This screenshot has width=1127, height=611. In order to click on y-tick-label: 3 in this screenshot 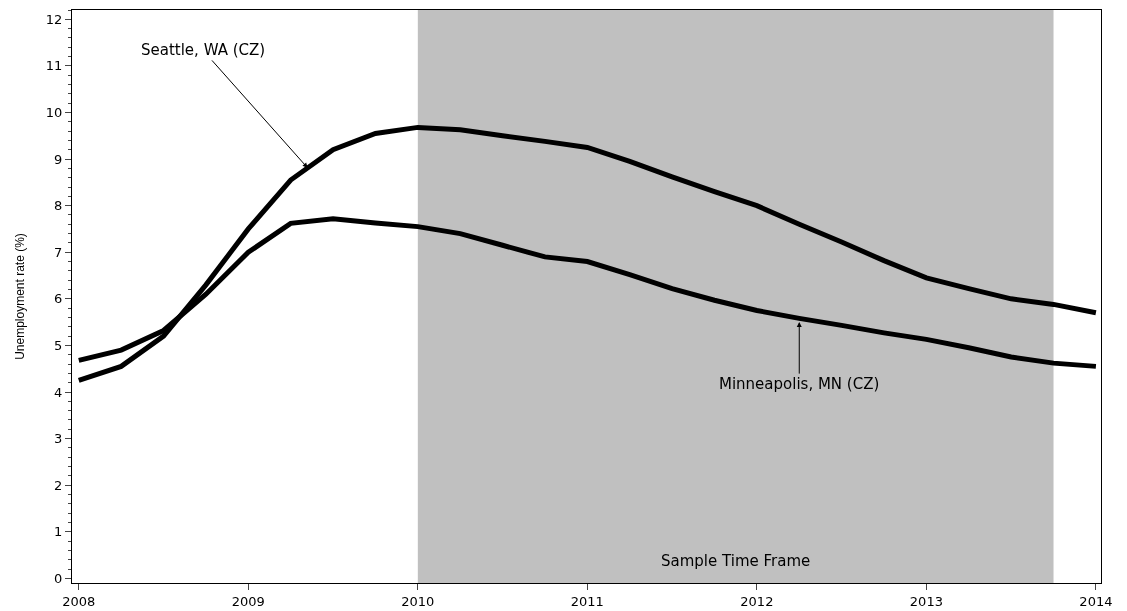, I will do `click(58, 439)`.